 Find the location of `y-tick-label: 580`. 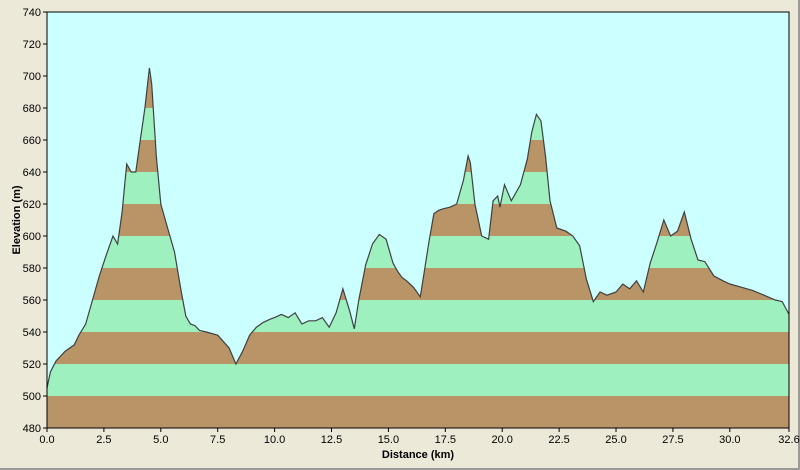

y-tick-label: 580 is located at coordinates (32, 269).